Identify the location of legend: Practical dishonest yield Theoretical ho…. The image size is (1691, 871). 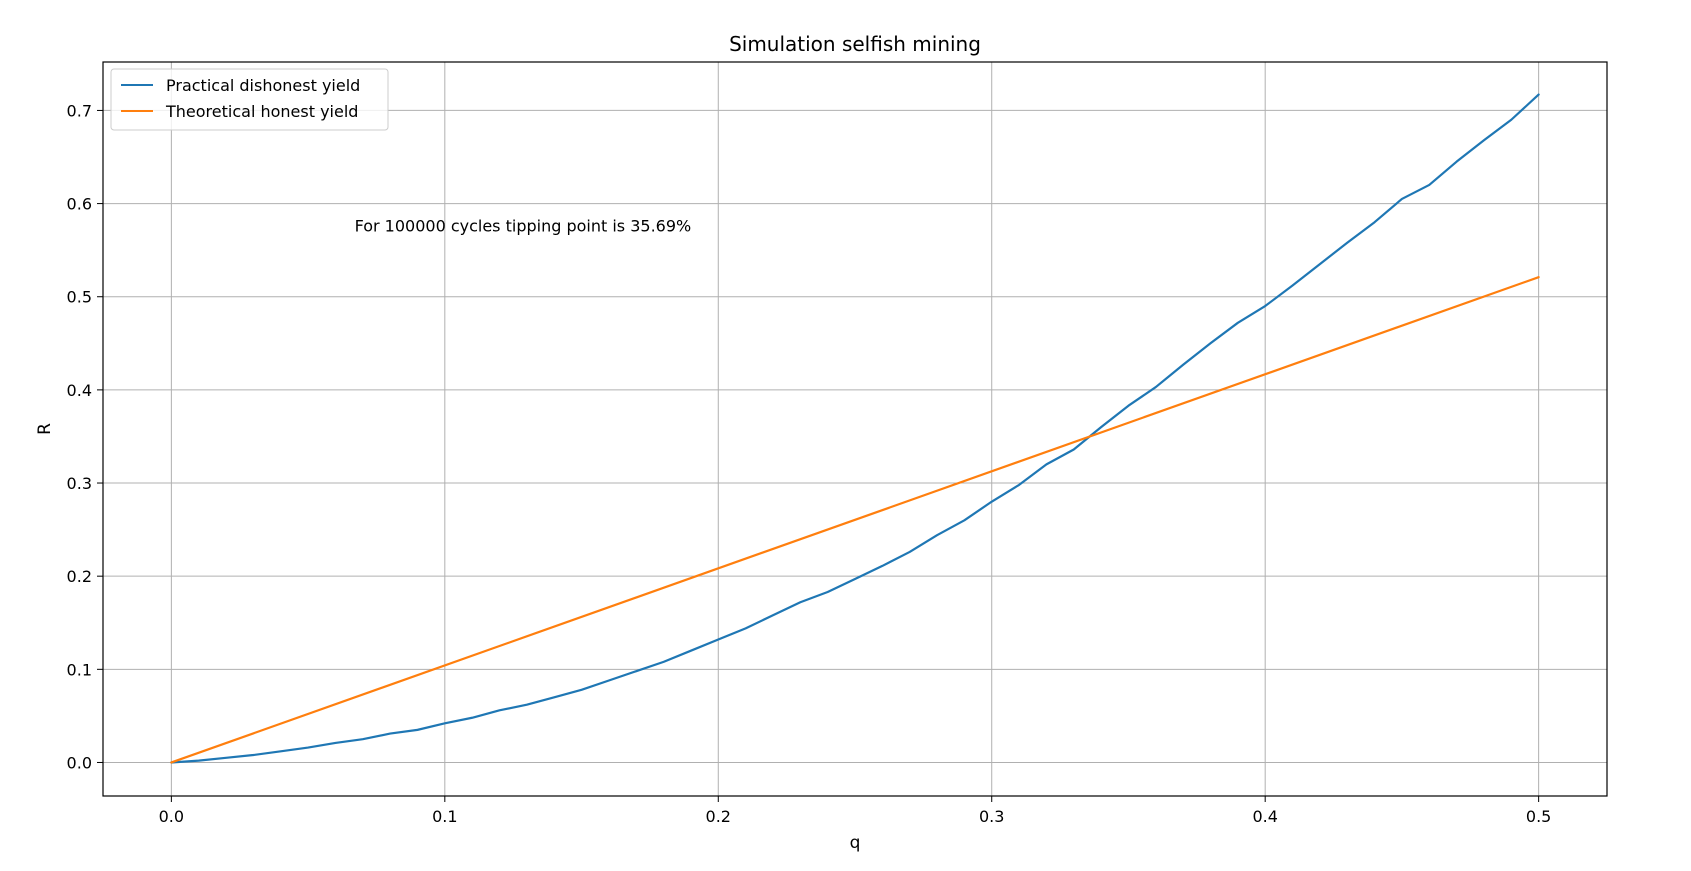
(249, 99).